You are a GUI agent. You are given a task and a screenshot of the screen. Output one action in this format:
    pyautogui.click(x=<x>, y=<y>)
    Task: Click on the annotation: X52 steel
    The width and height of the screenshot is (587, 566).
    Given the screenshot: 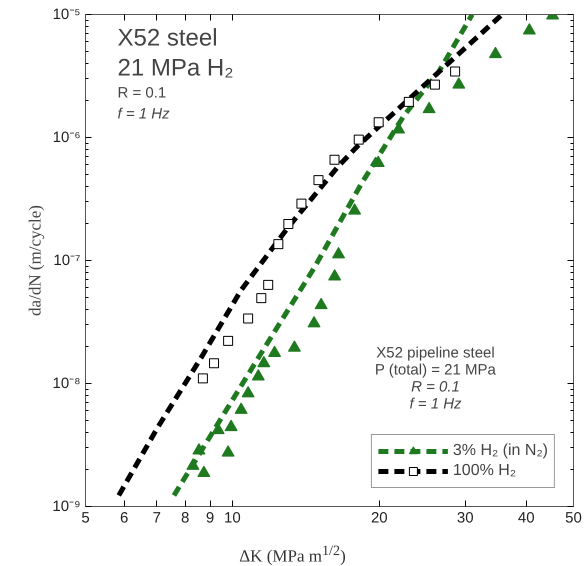 What is the action you would take?
    pyautogui.click(x=168, y=38)
    